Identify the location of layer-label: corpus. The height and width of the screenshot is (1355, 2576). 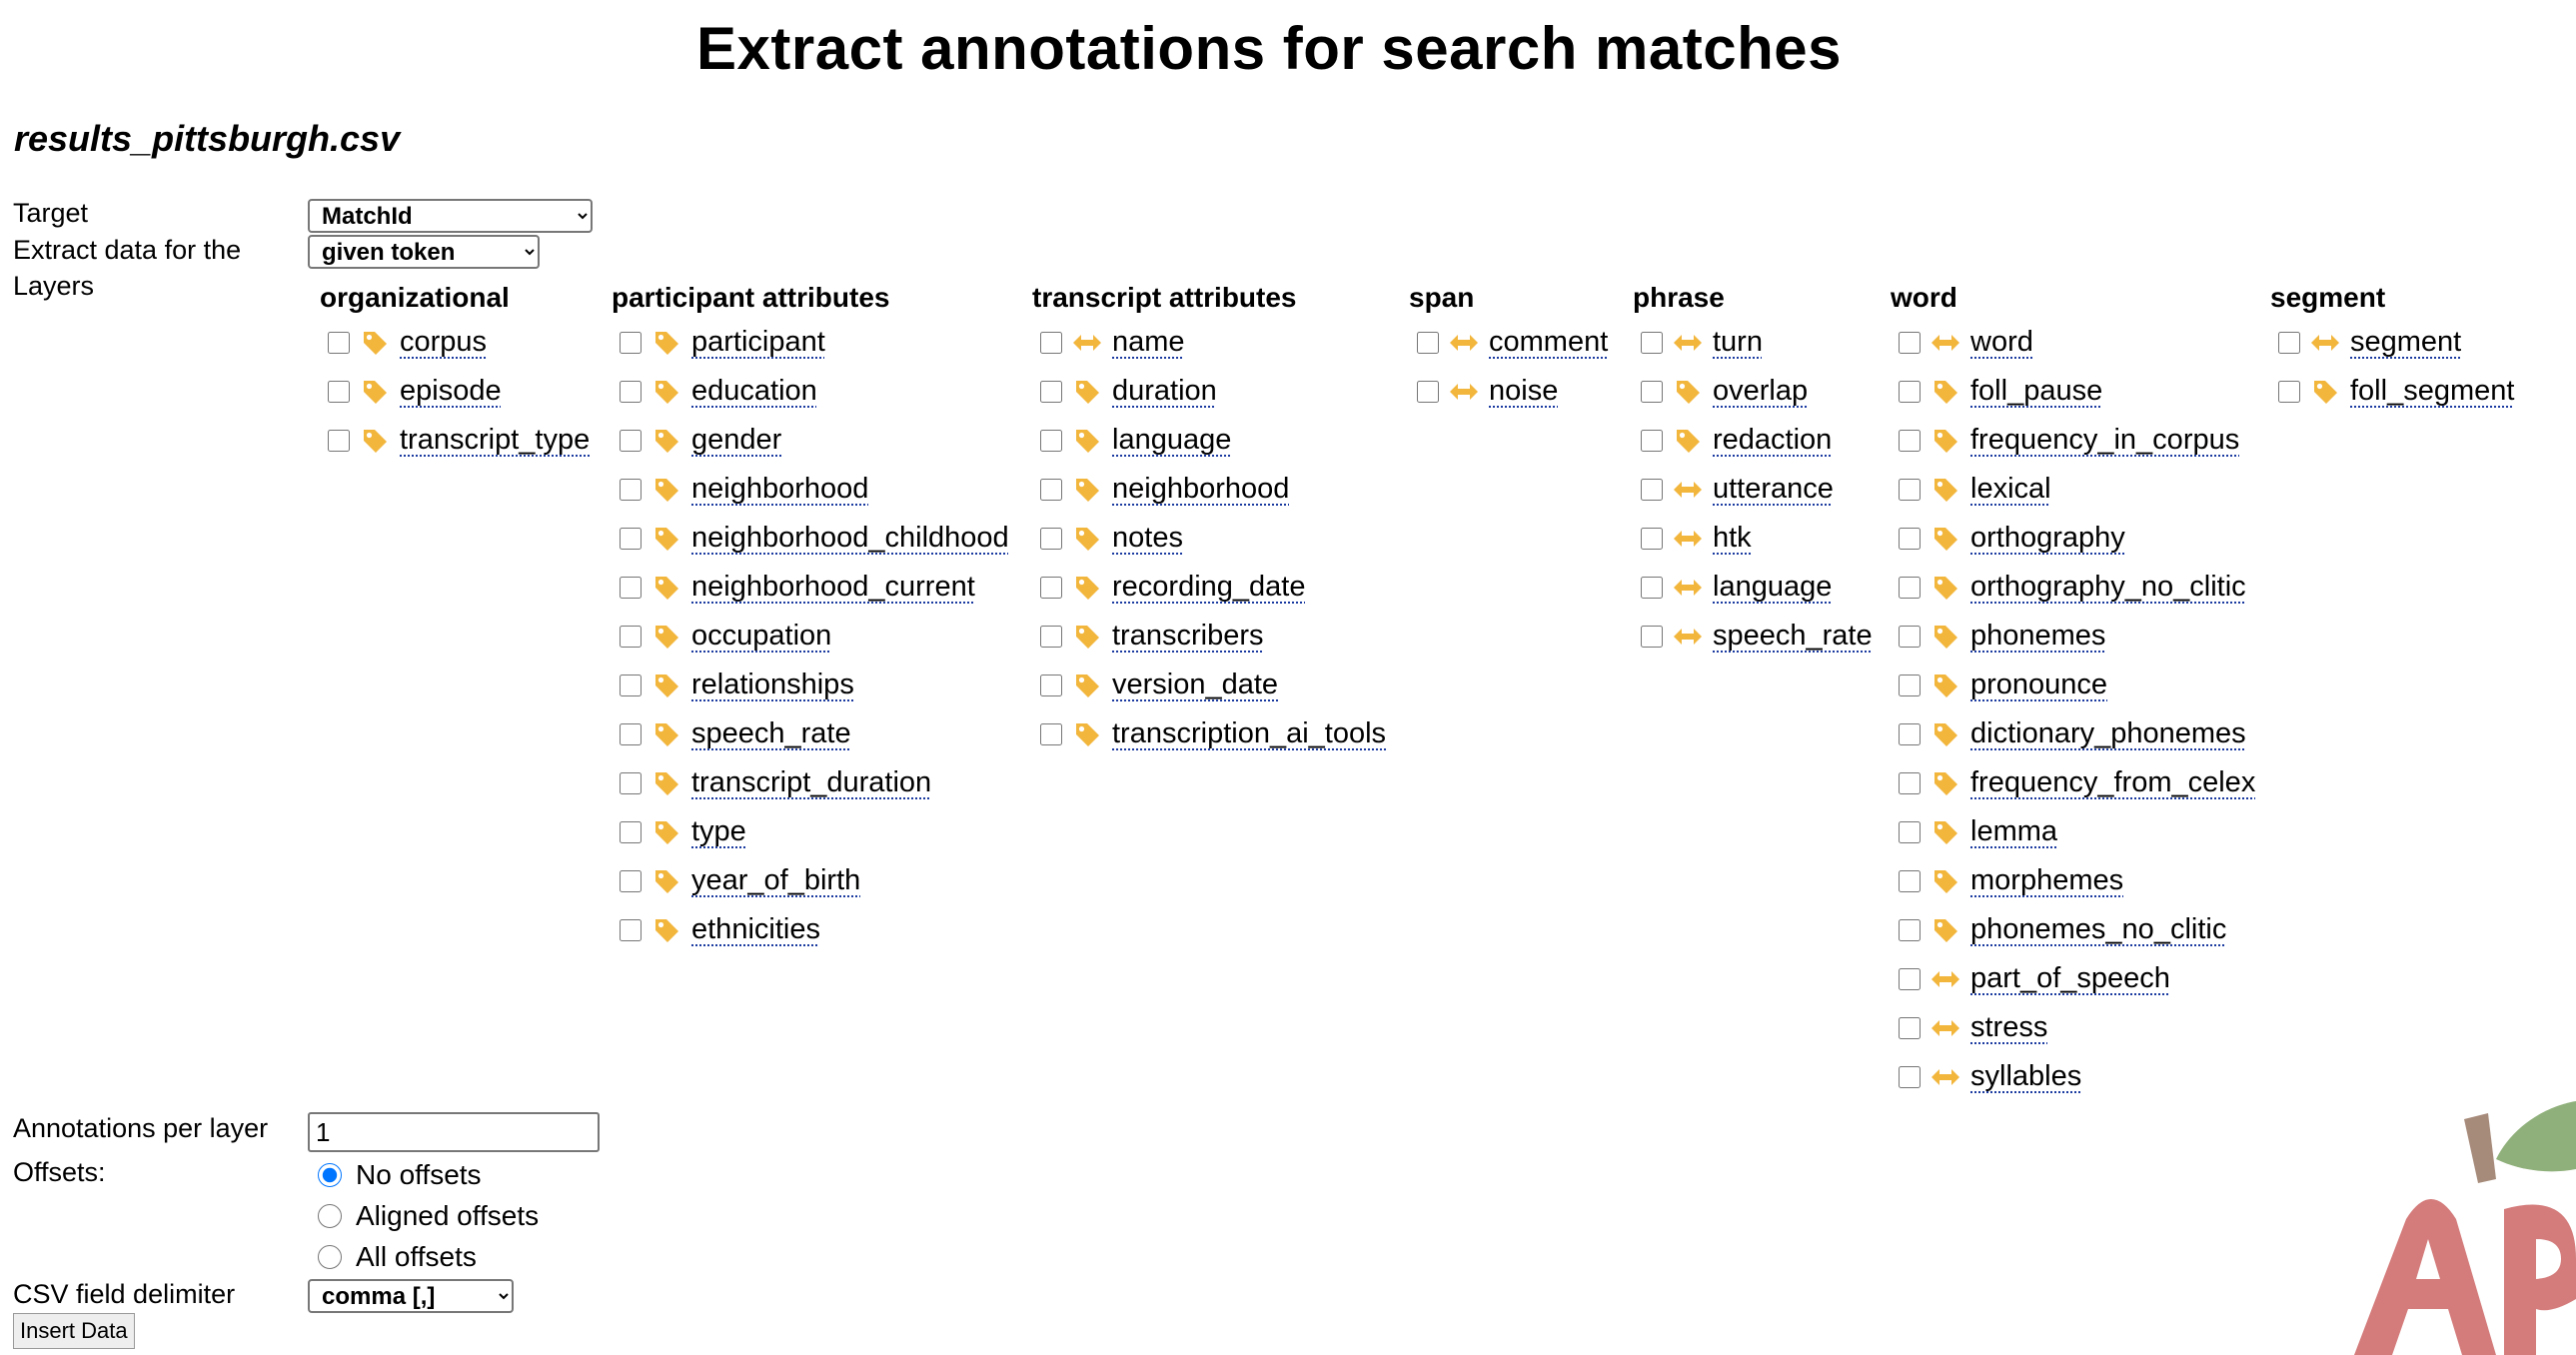
(444, 342).